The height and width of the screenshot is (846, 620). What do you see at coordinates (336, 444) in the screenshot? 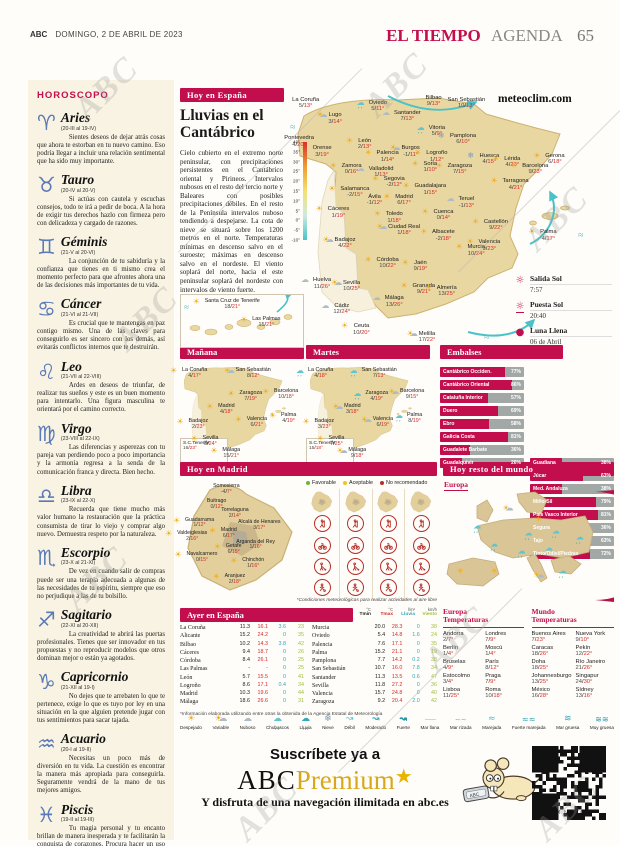
I see `city-temps: 7/25°` at bounding box center [336, 444].